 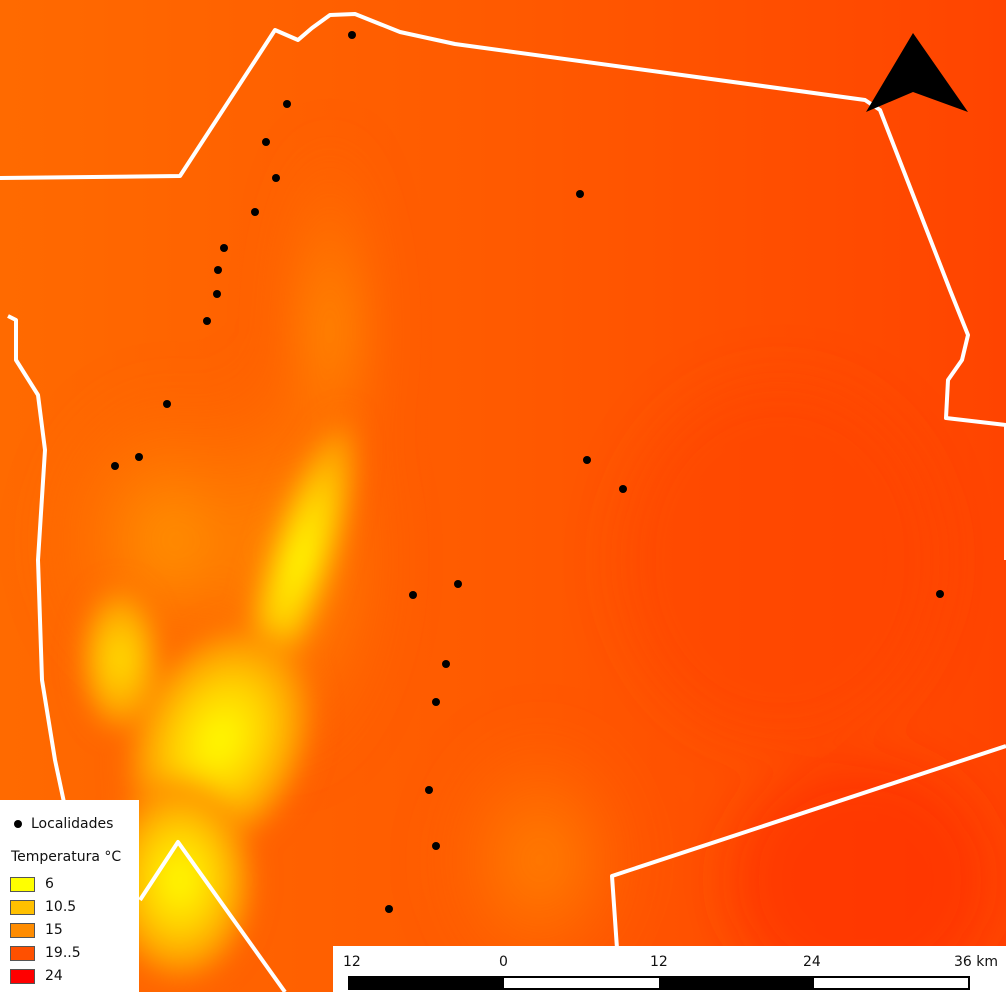 I want to click on scale-label: 24, so click(x=812, y=962).